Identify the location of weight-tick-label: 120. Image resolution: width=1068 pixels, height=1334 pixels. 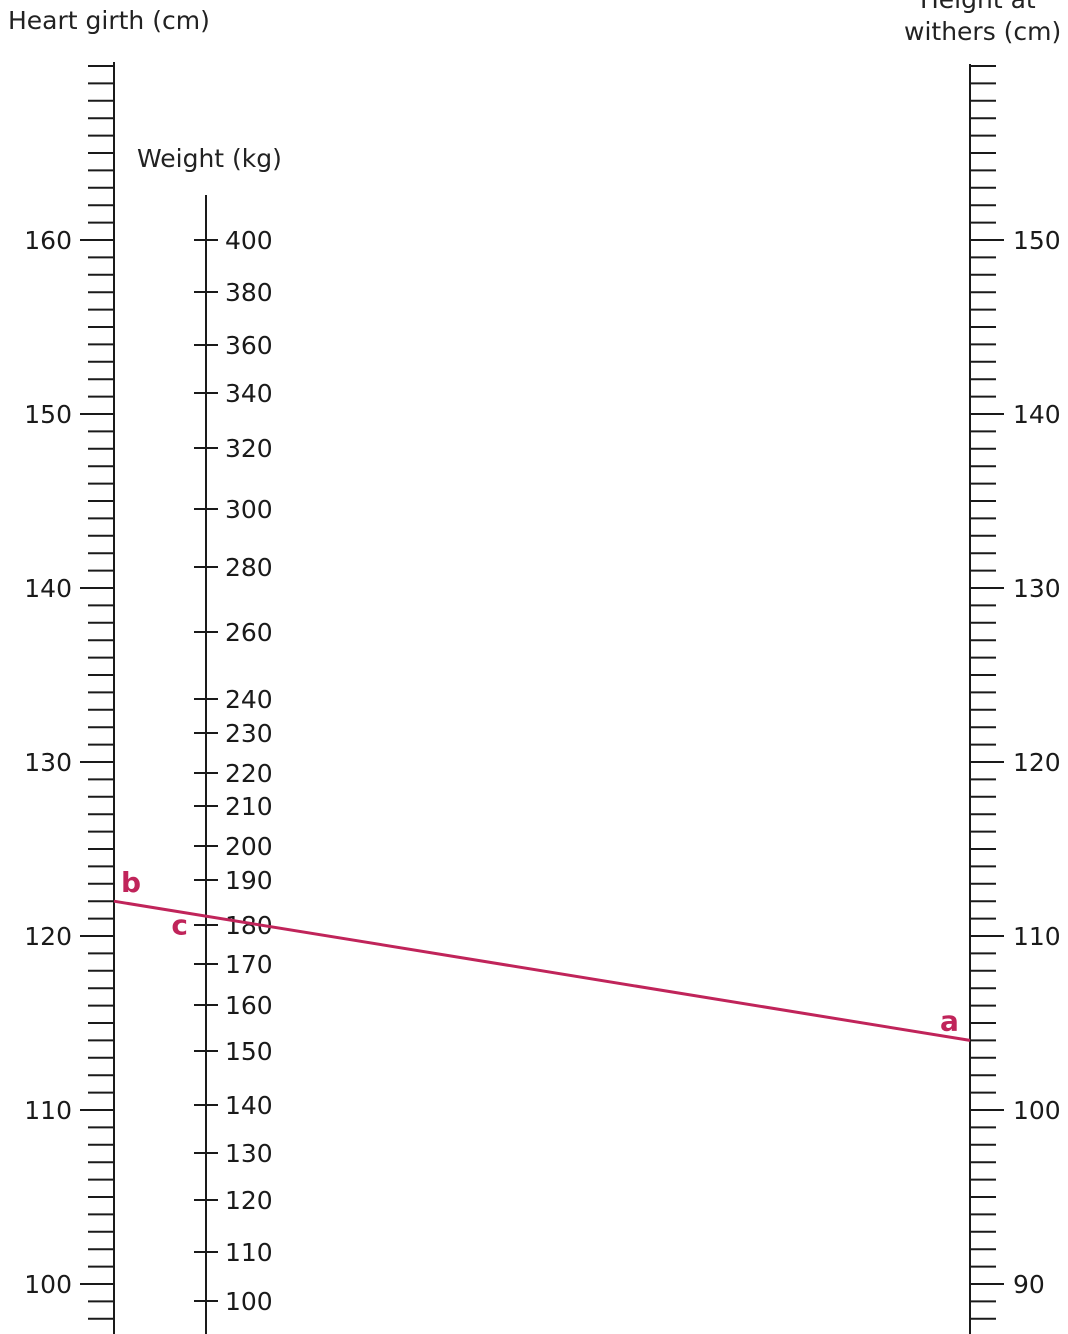
(249, 1200).